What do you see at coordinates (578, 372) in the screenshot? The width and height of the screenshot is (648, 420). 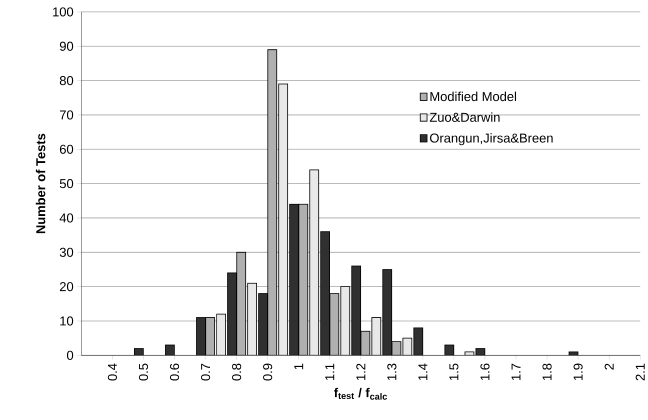 I see `x-tick-label: 1.9` at bounding box center [578, 372].